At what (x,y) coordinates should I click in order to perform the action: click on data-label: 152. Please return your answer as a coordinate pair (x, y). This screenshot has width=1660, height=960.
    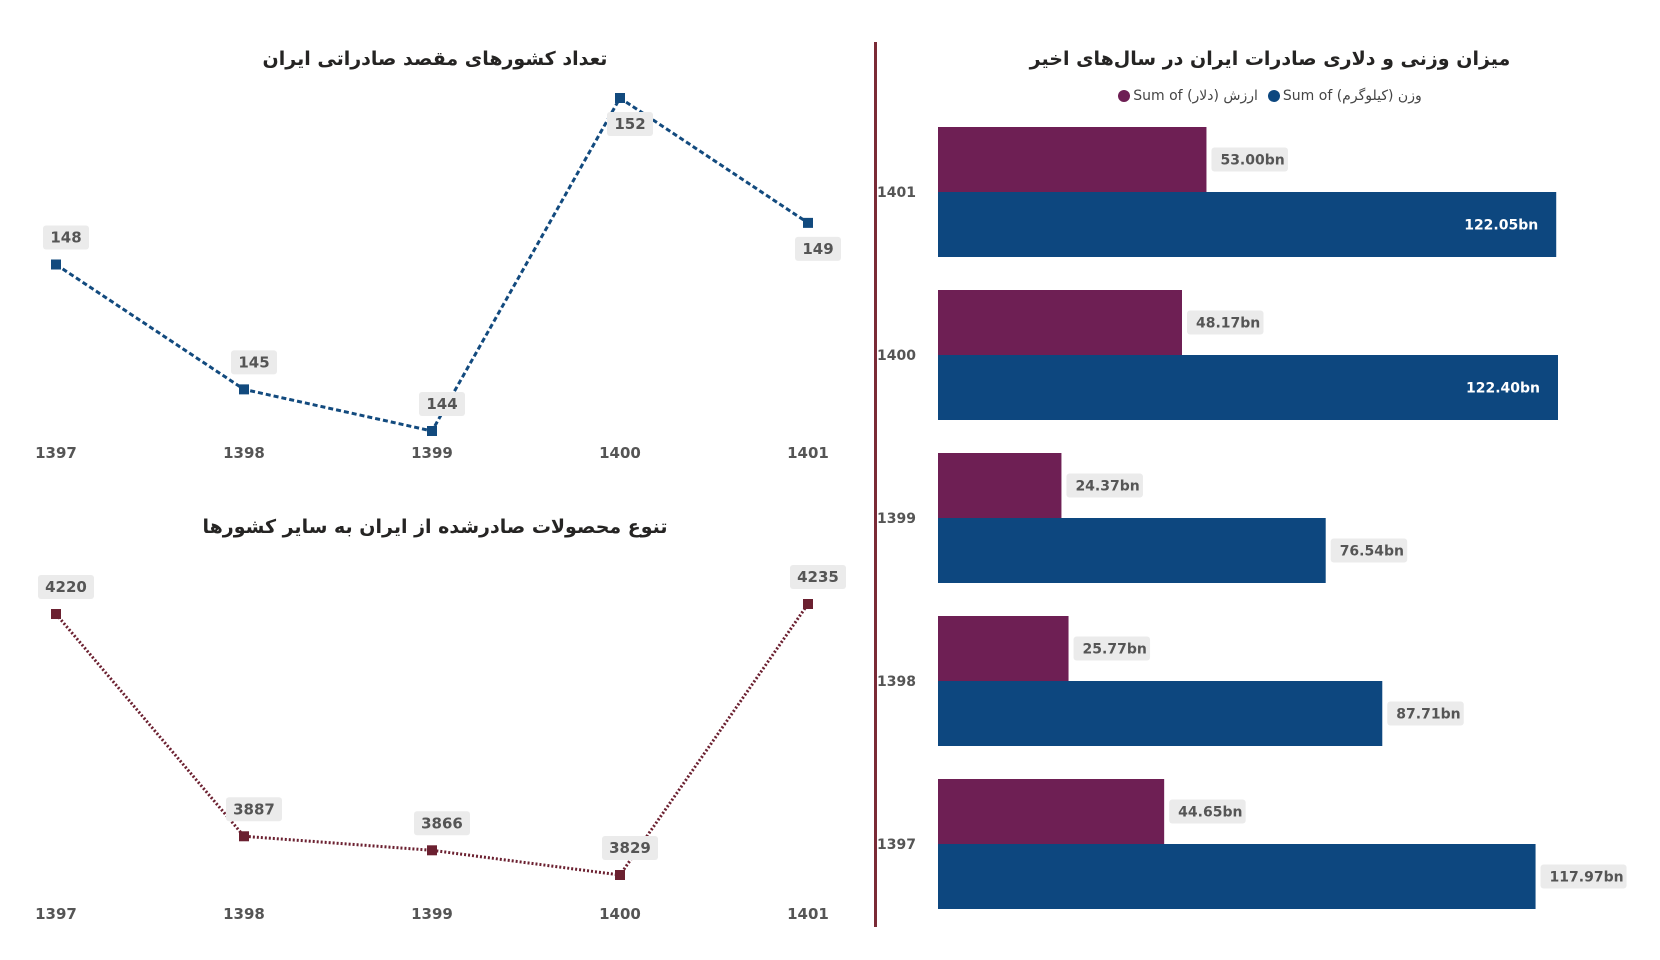
    Looking at the image, I should click on (629, 124).